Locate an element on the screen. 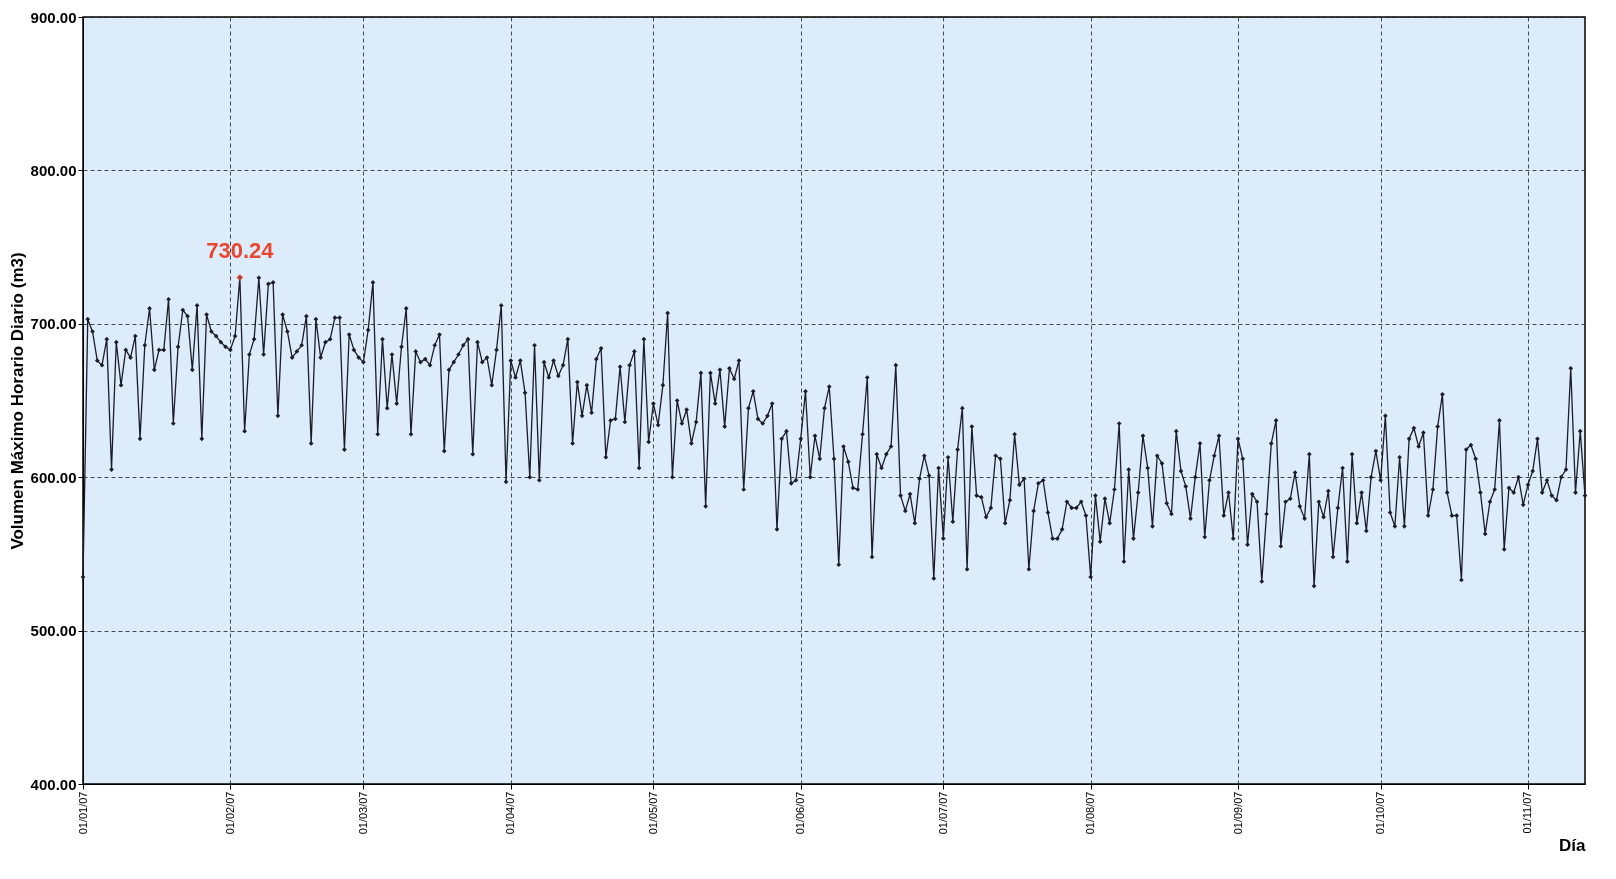  x-tick-label: 01/08/07 is located at coordinates (1090, 813).